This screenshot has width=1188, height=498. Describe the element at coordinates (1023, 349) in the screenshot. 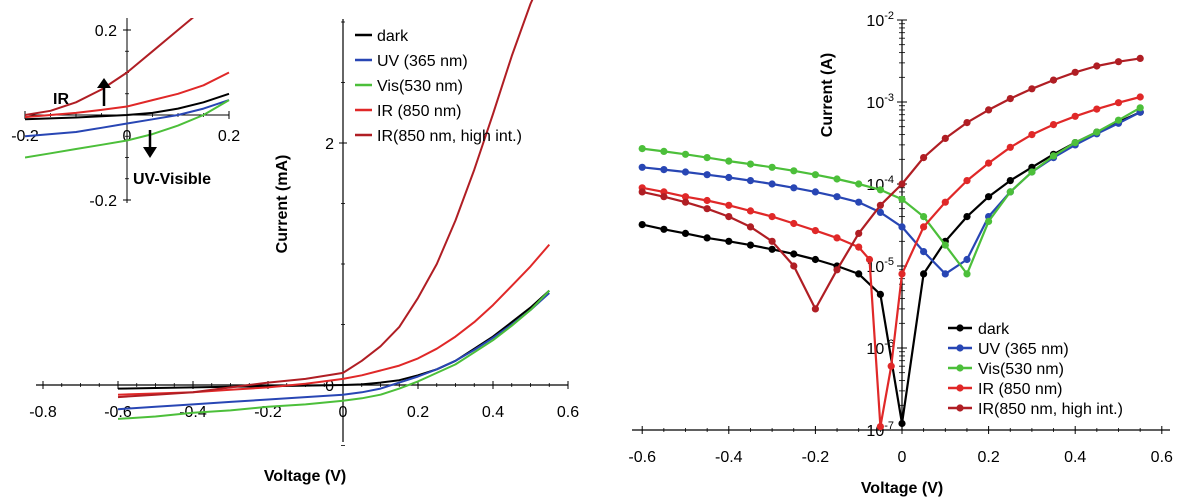

I see `right-legend-label: UV (365 nm)` at that location.